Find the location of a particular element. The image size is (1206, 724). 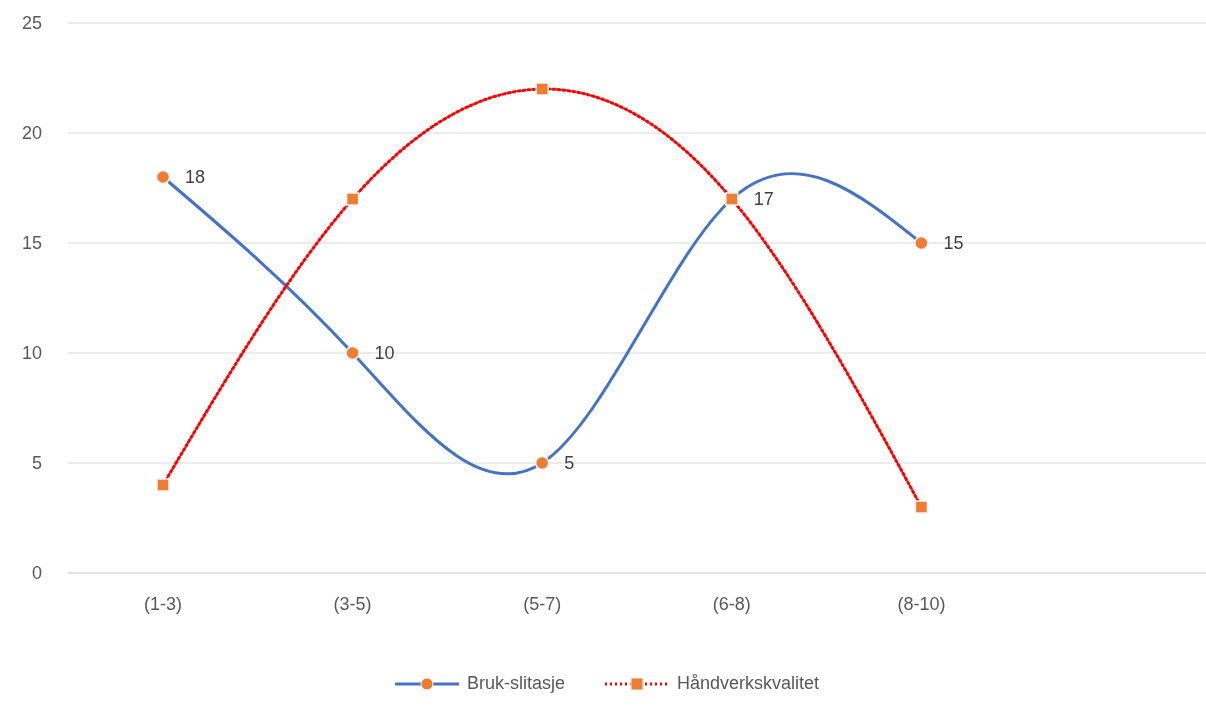

y-tick-label: 15 is located at coordinates (31, 243).